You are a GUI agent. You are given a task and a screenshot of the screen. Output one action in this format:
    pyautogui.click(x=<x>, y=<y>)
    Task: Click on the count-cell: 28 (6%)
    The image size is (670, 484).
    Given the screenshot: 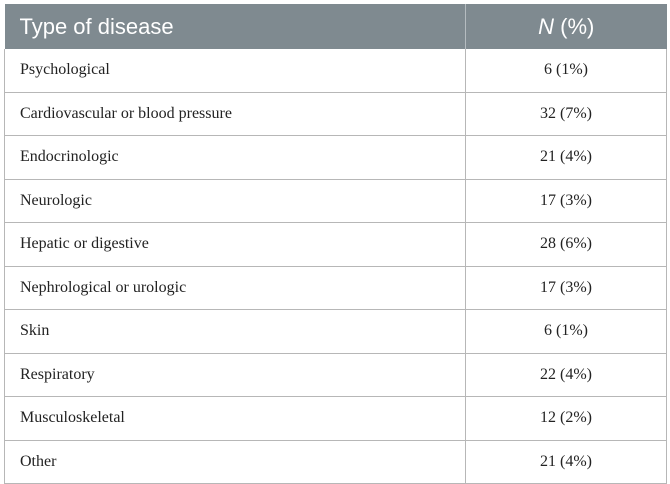 What is the action you would take?
    pyautogui.click(x=566, y=244)
    